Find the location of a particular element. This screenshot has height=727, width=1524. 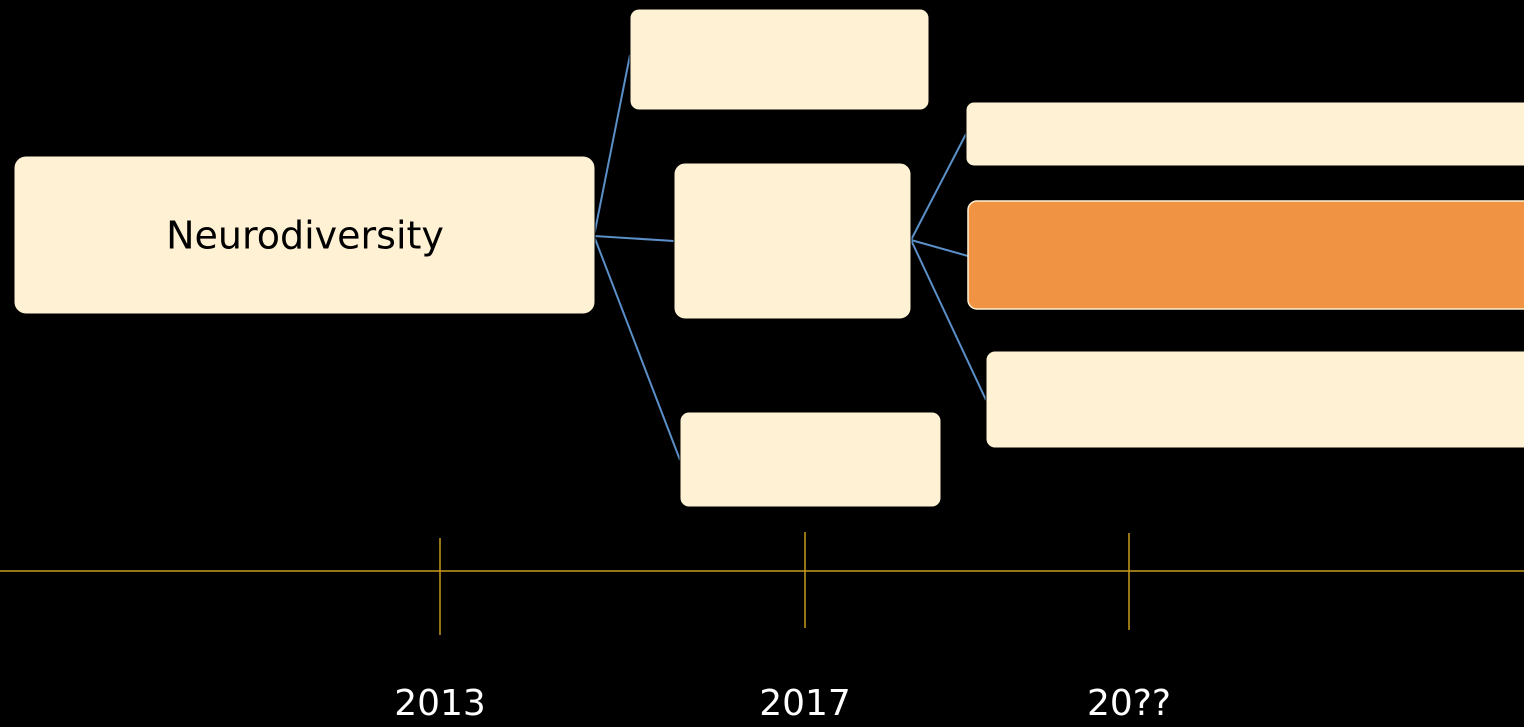

node-label: Neurodiversity is located at coordinates (305, 236).